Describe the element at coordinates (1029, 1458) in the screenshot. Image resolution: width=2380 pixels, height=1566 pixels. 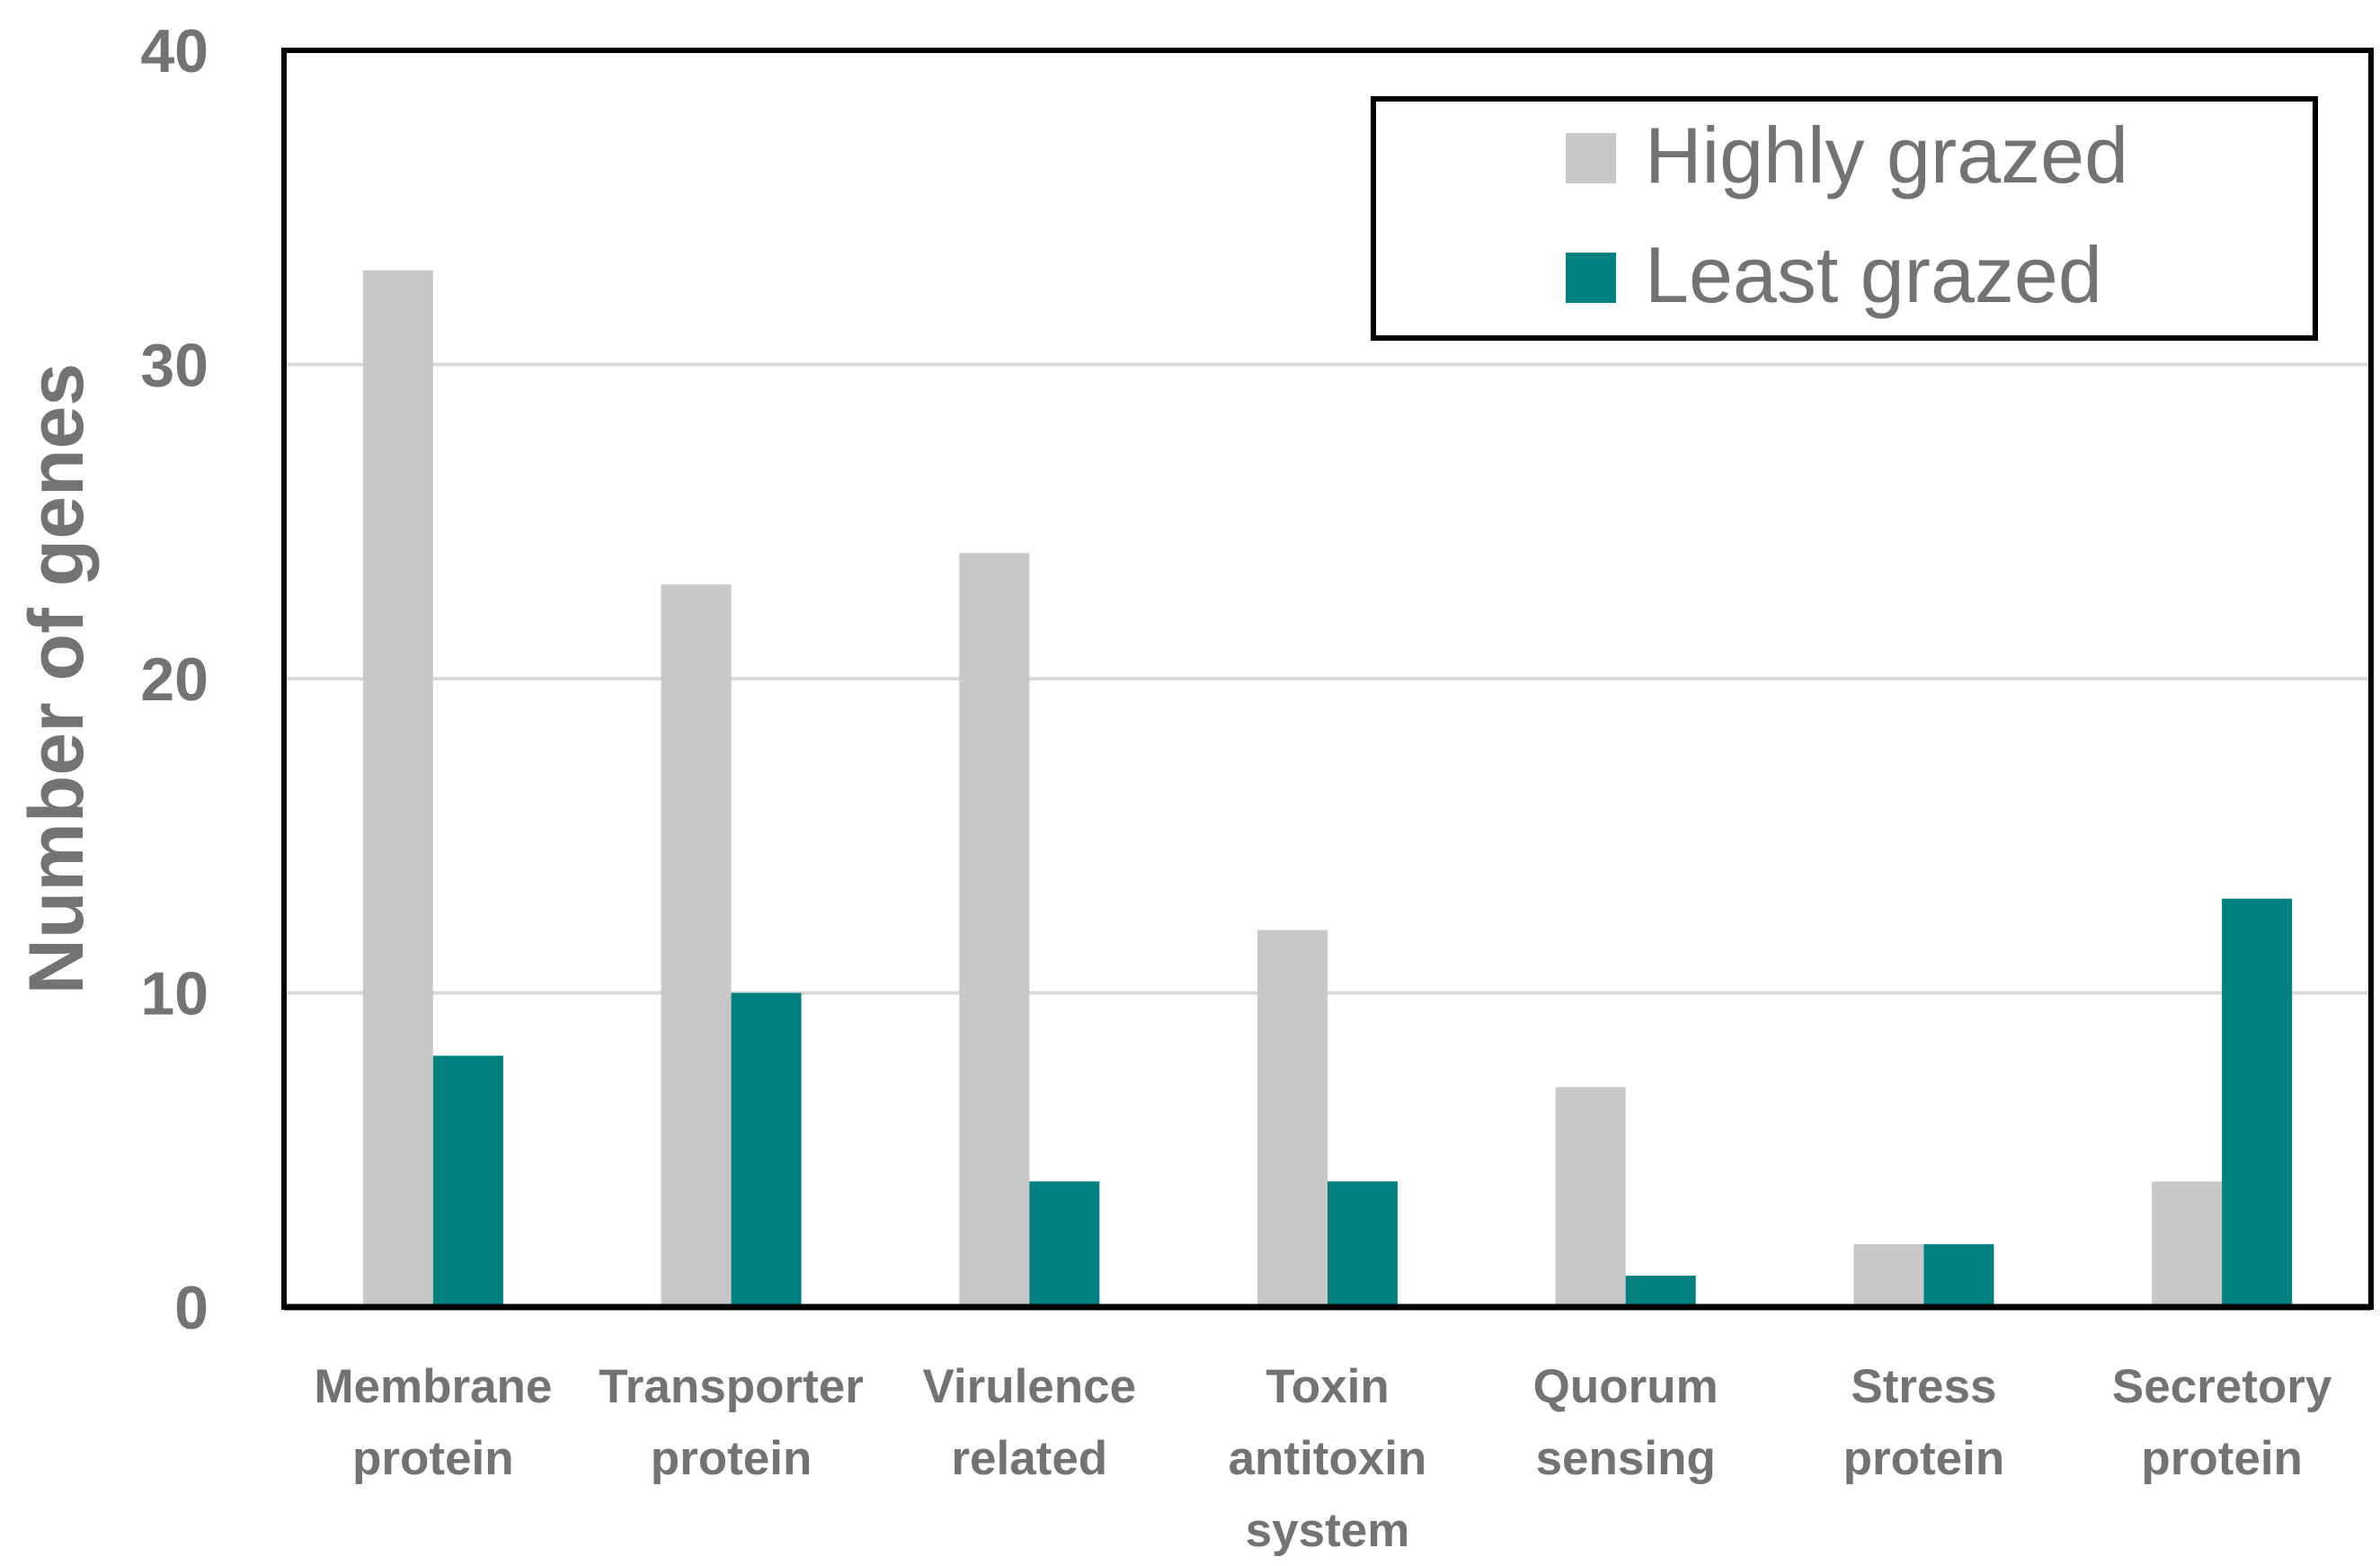
I see `x-tick-label-virulence-related-line-2: related` at that location.